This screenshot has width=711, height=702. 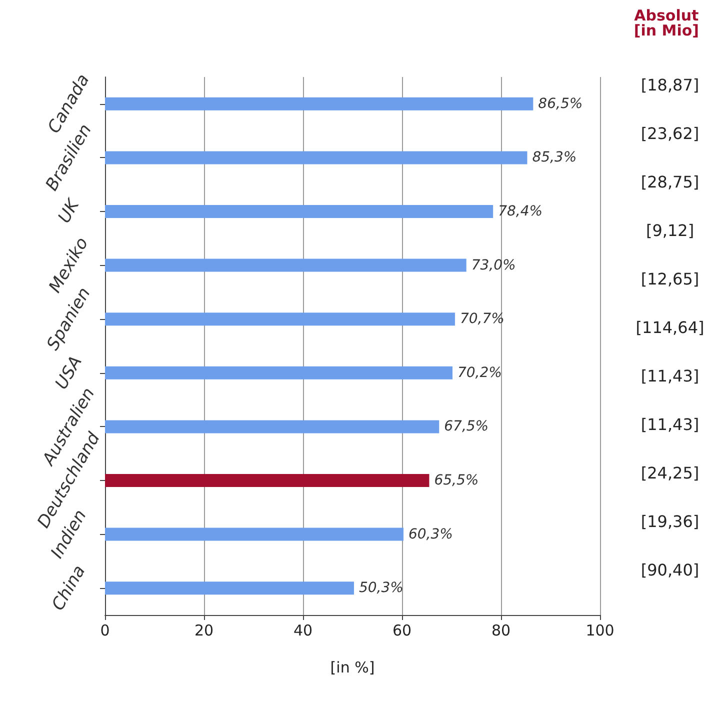 I want to click on x-tick-label: 20, so click(x=204, y=631).